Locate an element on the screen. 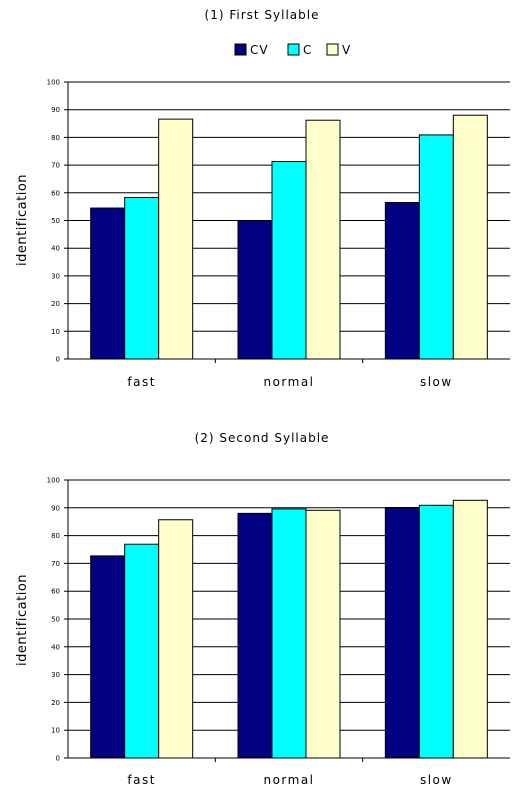 This screenshot has height=789, width=516. legend-swatch-c is located at coordinates (293, 49).